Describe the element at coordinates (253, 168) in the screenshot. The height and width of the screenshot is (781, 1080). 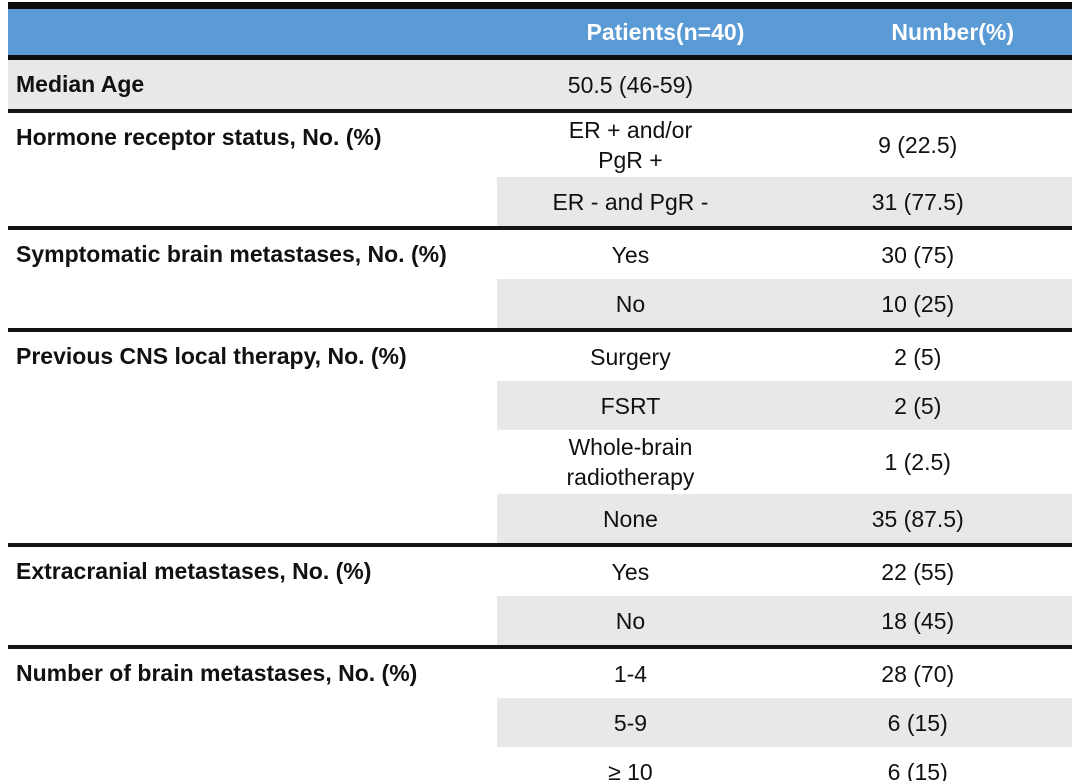
I see `row-label: Hormone receptor status, No. (%)` at that location.